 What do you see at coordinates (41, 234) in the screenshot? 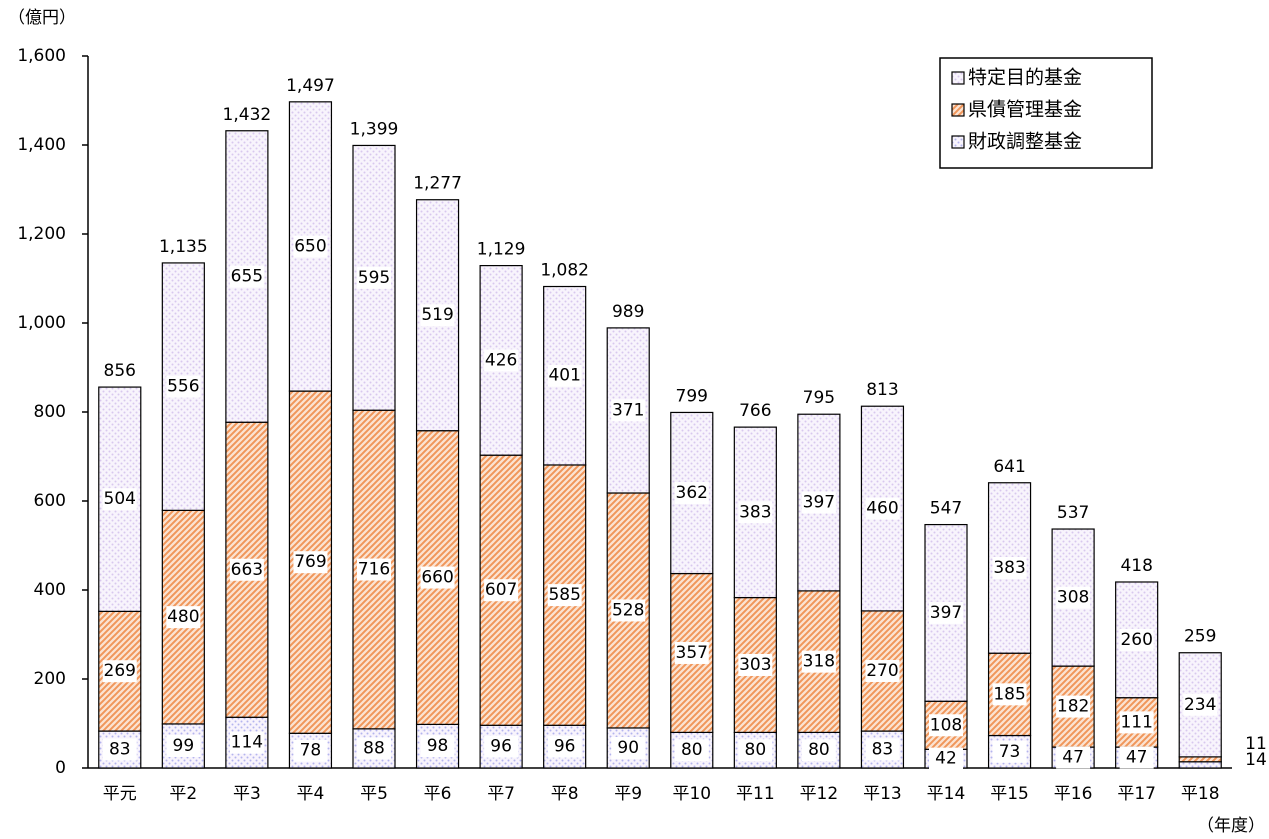
I see `y-tick-label: 1,200` at bounding box center [41, 234].